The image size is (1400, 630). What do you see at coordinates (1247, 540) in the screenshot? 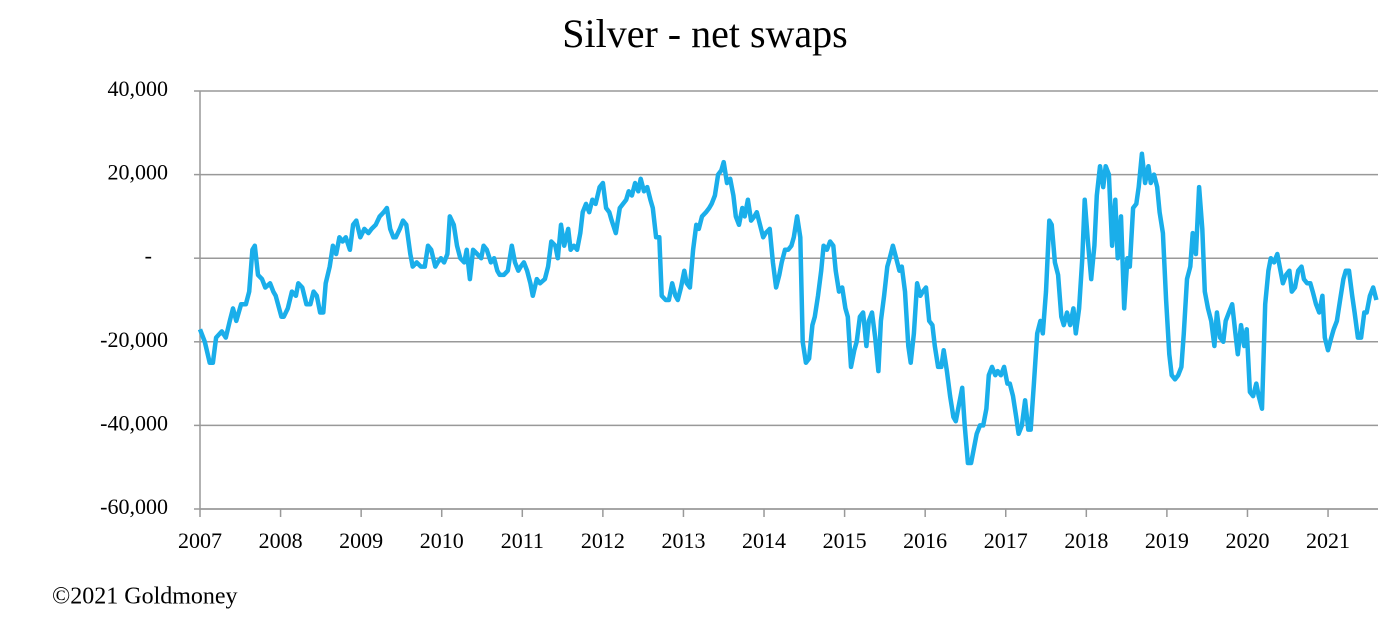
I see `x-tick-label: 2020` at bounding box center [1247, 540].